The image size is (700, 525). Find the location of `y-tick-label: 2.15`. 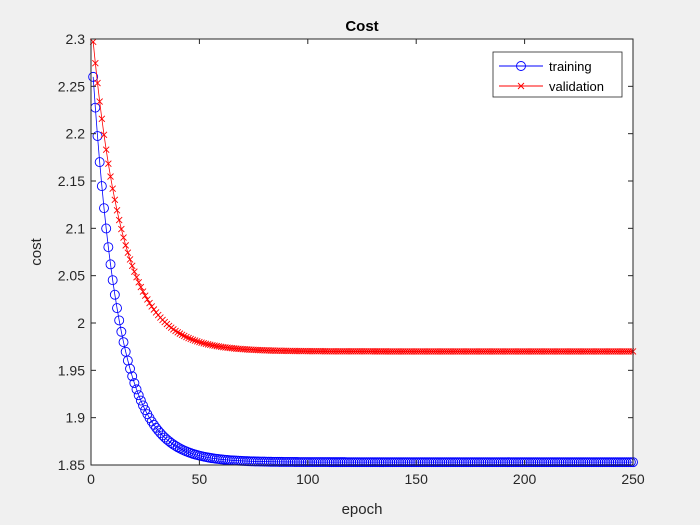

y-tick-label: 2.15 is located at coordinates (71, 181).